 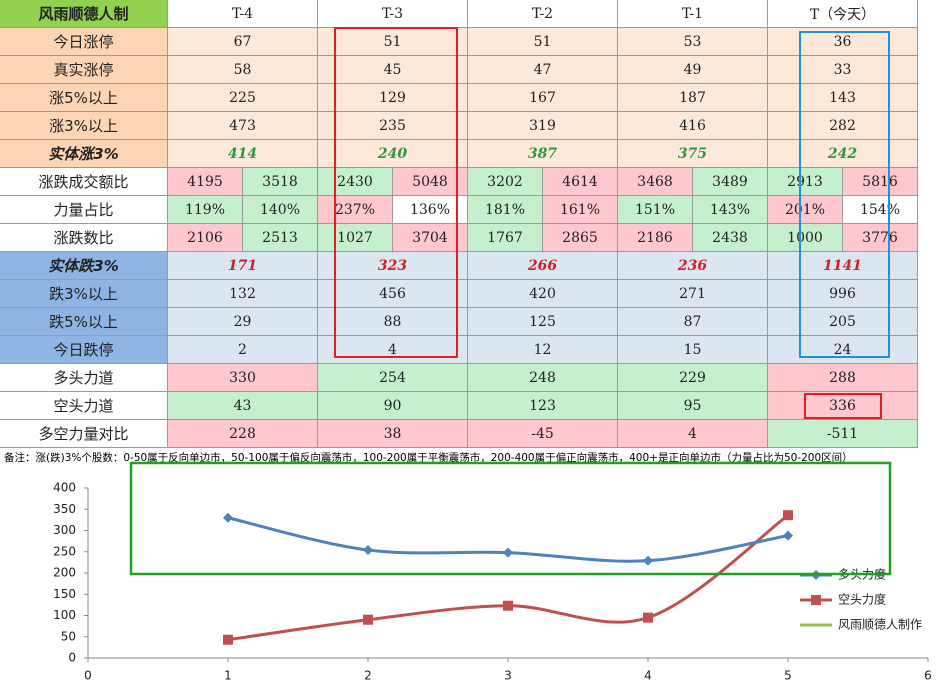 I want to click on table-cell: 229, so click(x=693, y=378).